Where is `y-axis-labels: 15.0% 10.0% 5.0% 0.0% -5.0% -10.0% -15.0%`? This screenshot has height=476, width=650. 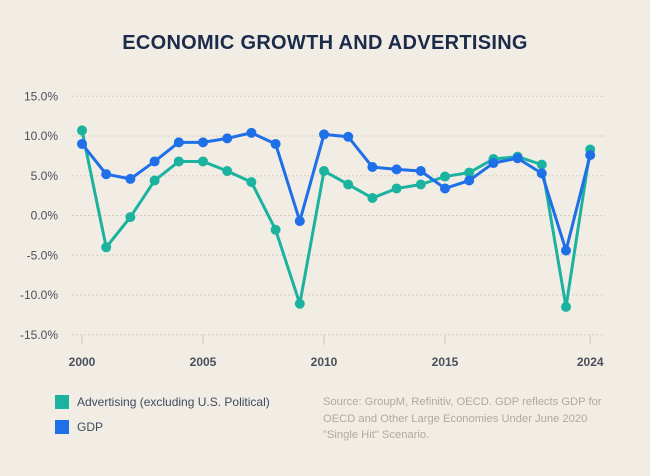 y-axis-labels: 15.0% 10.0% 5.0% 0.0% -5.0% -10.0% -15.0% is located at coordinates (39, 215).